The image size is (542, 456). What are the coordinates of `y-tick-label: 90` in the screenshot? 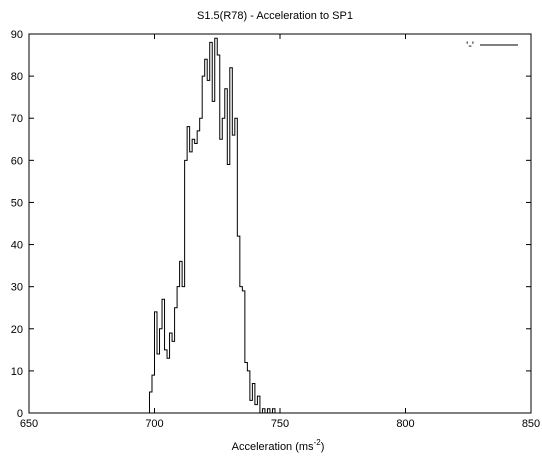 It's located at (17, 35).